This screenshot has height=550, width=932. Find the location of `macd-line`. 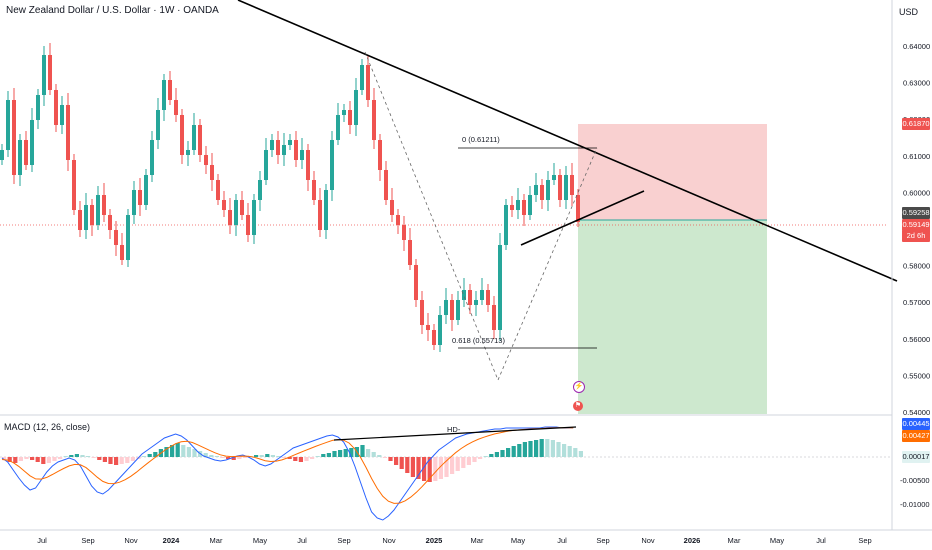

macd-line is located at coordinates (287, 473).